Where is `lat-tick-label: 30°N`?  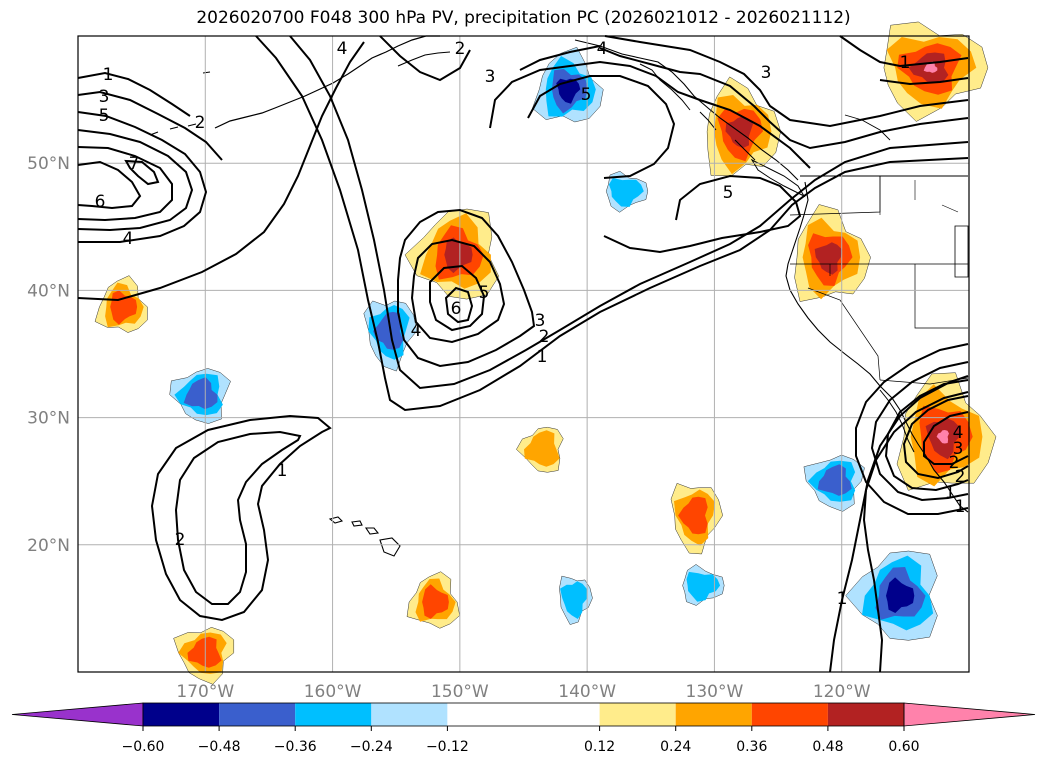 lat-tick-label: 30°N is located at coordinates (48, 419).